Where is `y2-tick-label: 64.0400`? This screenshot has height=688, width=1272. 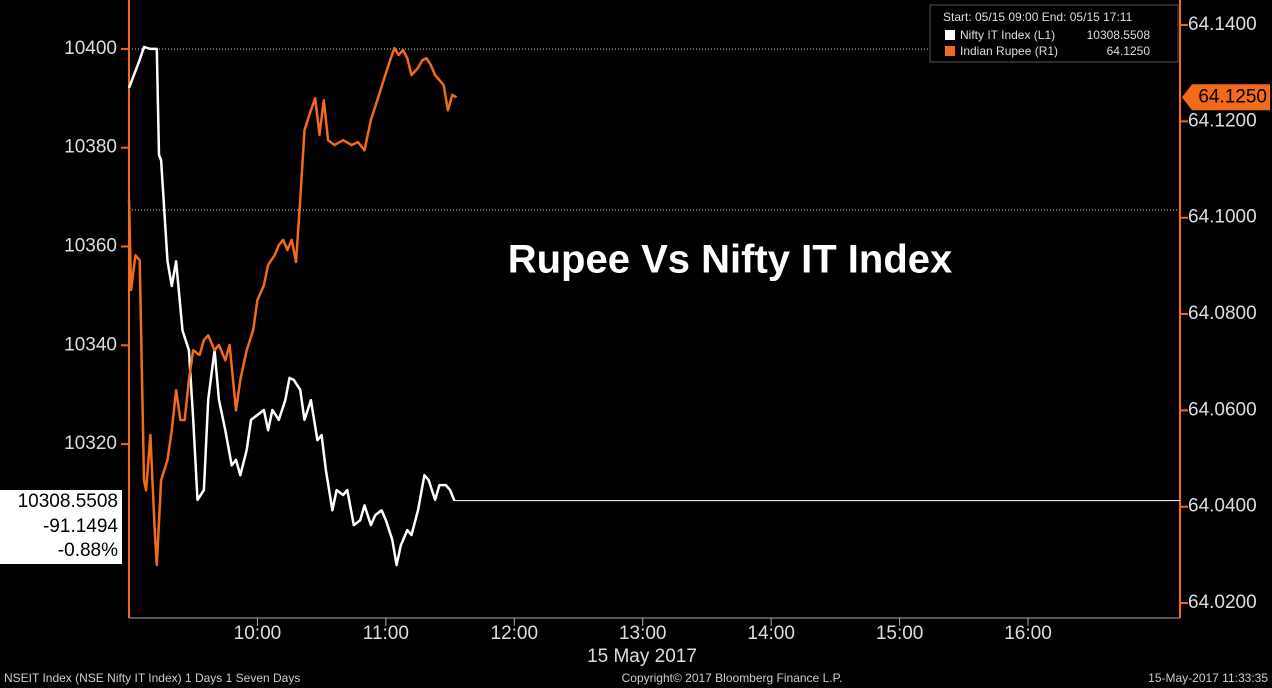 y2-tick-label: 64.0400 is located at coordinates (1222, 506).